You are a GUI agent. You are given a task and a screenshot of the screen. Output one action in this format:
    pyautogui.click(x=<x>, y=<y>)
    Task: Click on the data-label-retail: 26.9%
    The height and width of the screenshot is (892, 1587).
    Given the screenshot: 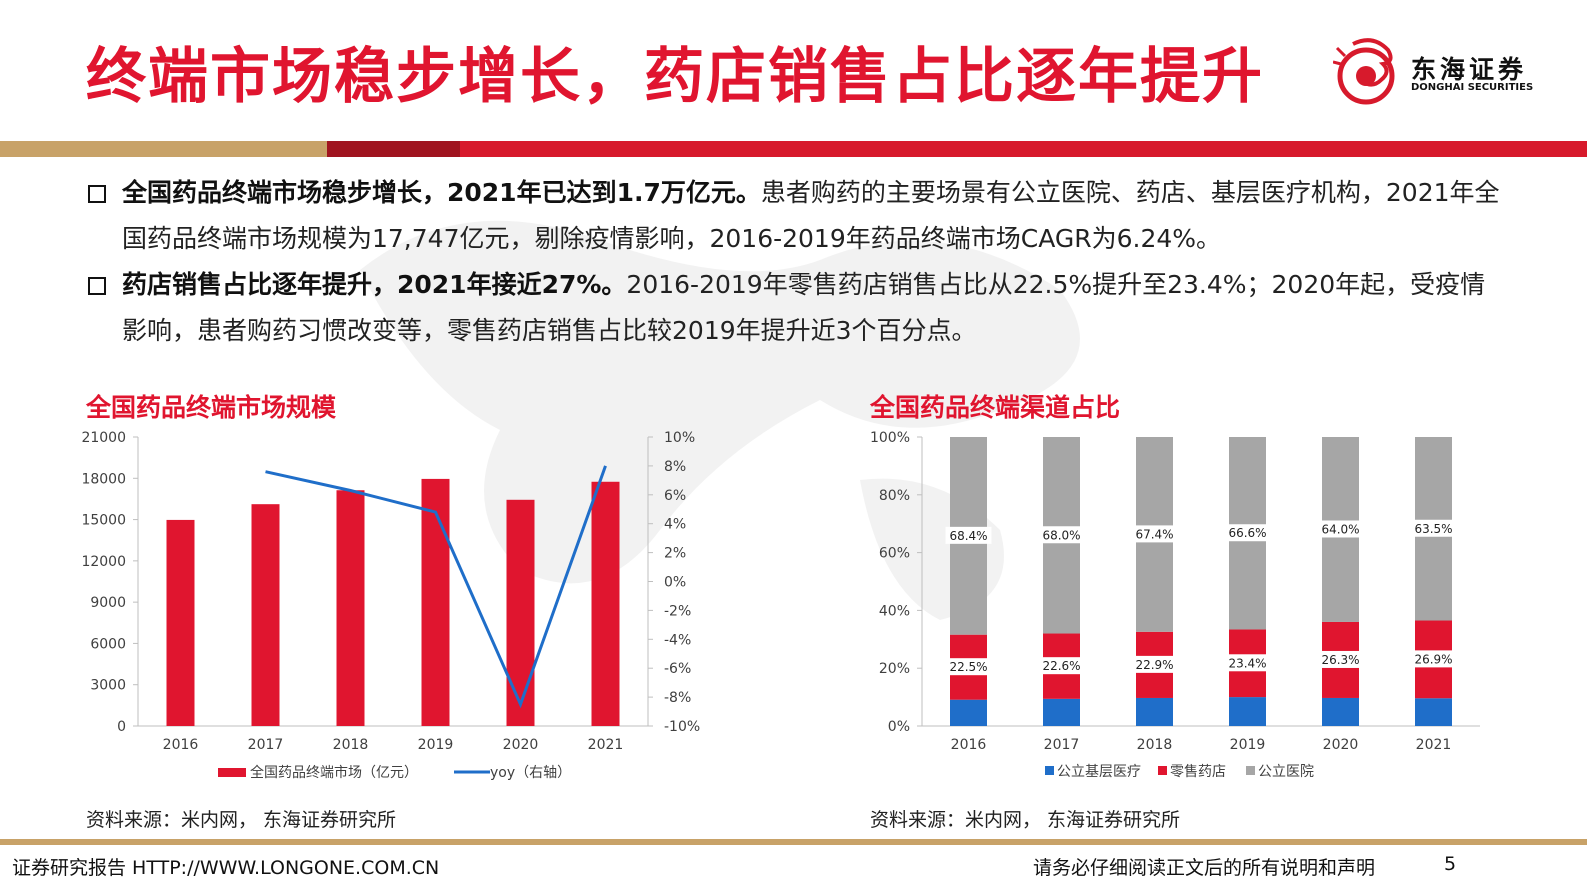 What is the action you would take?
    pyautogui.click(x=1433, y=659)
    